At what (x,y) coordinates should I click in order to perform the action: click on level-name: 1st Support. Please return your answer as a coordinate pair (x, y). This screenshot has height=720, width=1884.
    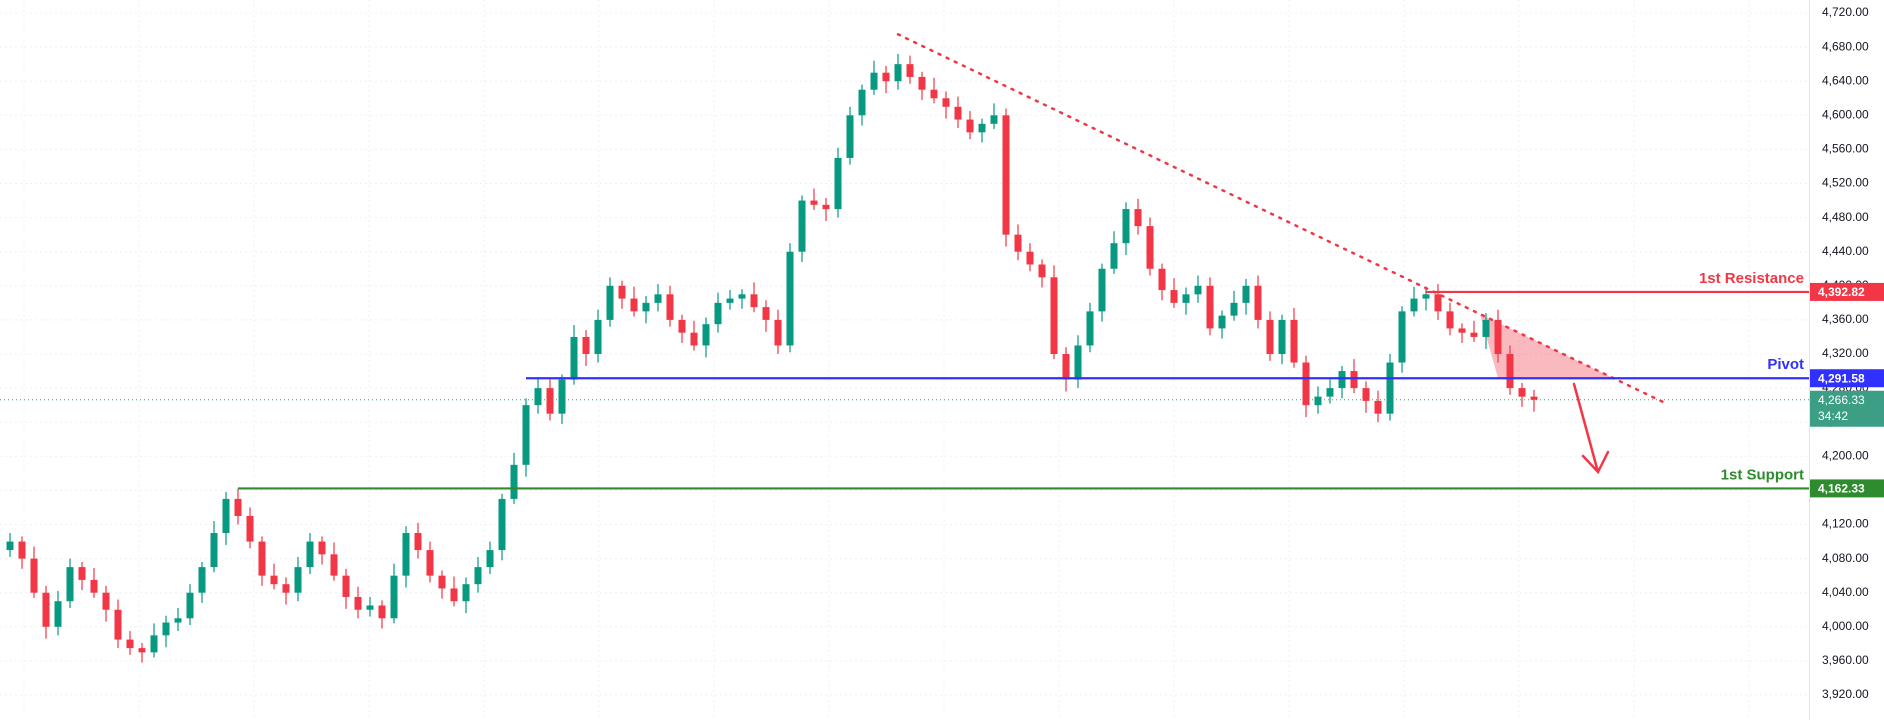
    Looking at the image, I should click on (1762, 474).